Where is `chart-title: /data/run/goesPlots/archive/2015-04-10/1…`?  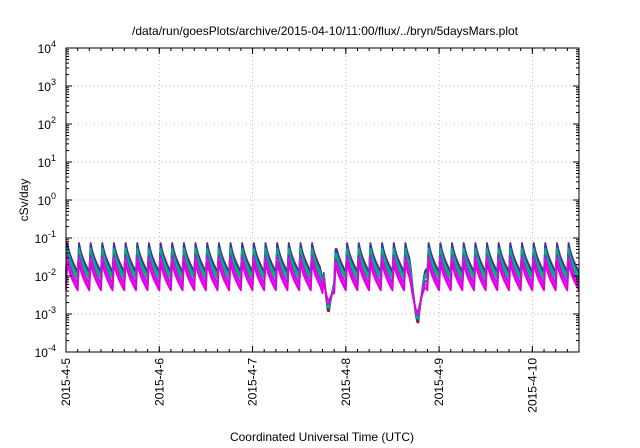 chart-title: /data/run/goesPlots/archive/2015-04-10/1… is located at coordinates (325, 31).